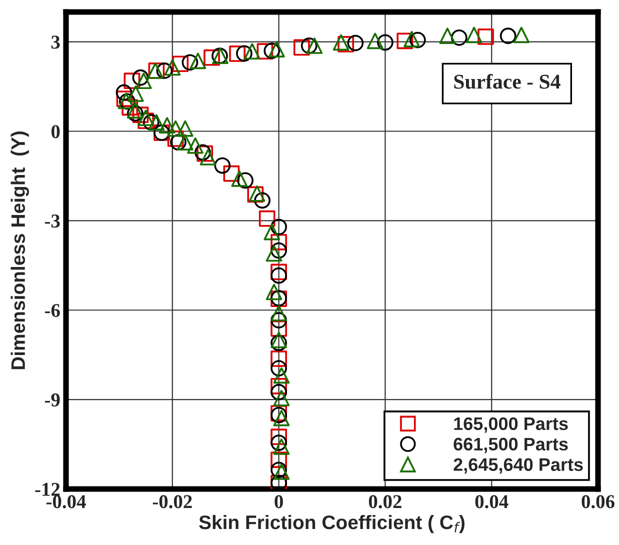 The image size is (619, 545). I want to click on annotation: Surface - S4, so click(507, 81).